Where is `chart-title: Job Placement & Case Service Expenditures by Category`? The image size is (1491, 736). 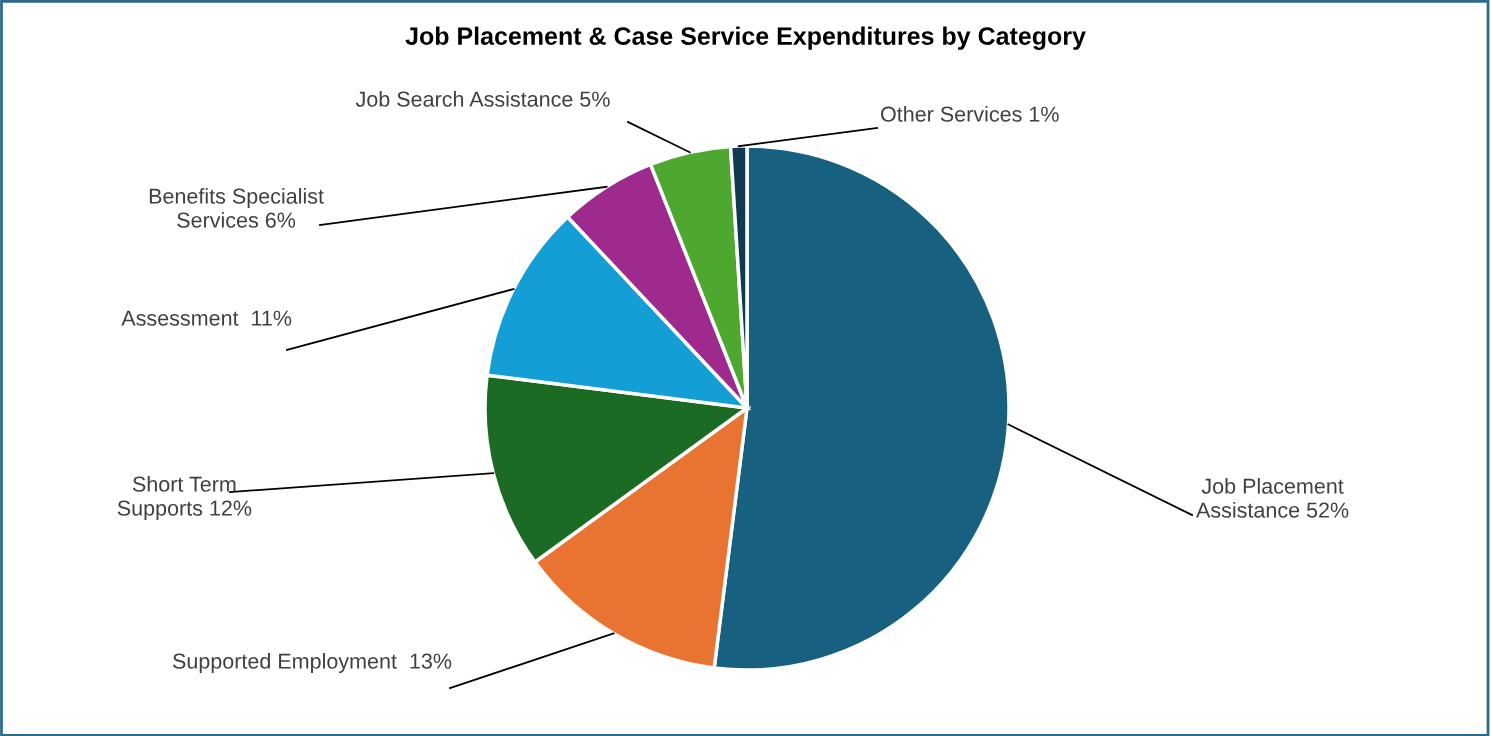 chart-title: Job Placement & Case Service Expenditures by Category is located at coordinates (745, 38).